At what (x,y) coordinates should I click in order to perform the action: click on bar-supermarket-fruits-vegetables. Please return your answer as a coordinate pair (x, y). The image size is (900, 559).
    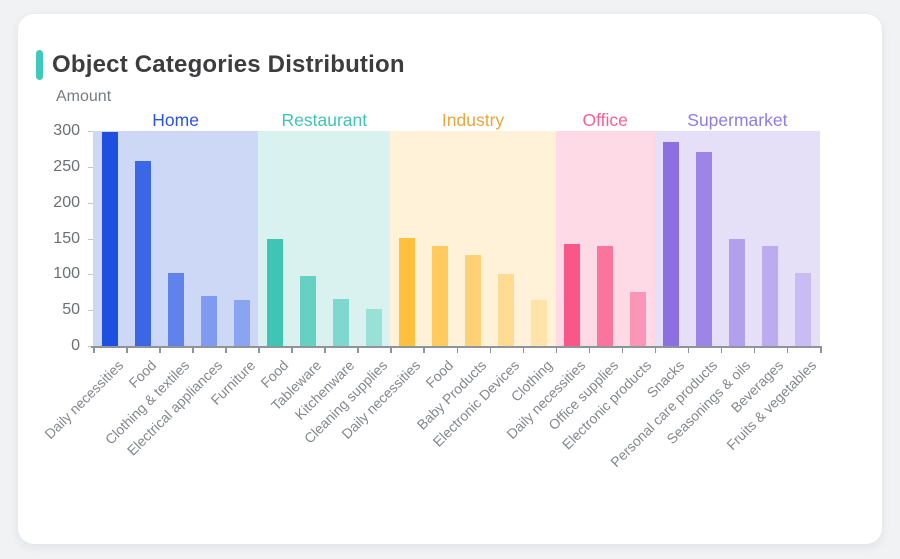
    Looking at the image, I should click on (803, 309).